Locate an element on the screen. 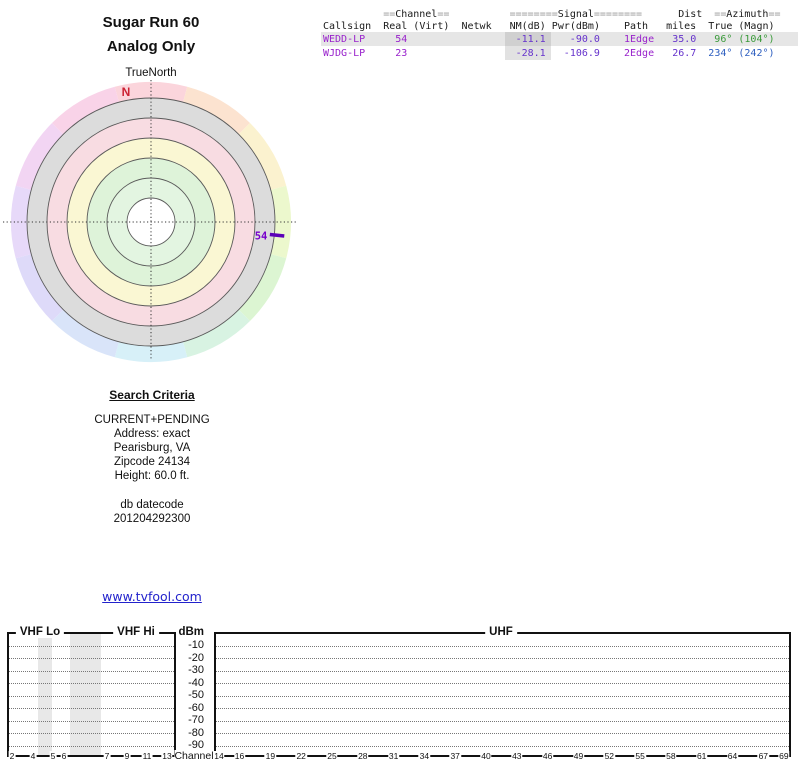 The width and height of the screenshot is (800, 768). table-cell-callsign: WEDD-LP is located at coordinates (344, 39).